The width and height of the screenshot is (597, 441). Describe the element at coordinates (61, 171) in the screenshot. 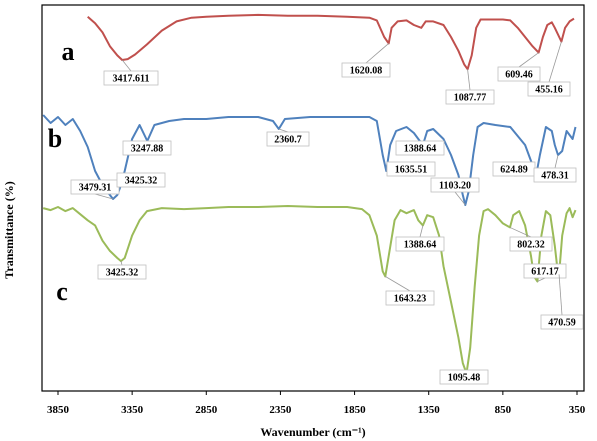

I see `panel-label-layer: a b c` at that location.